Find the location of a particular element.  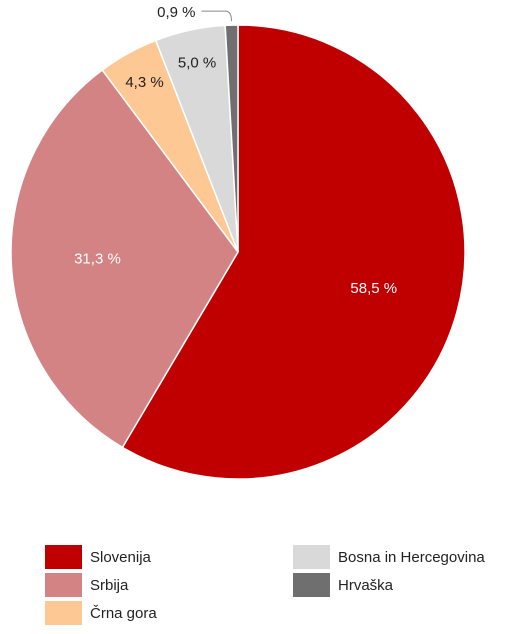

data-label: 58,5 % is located at coordinates (373, 288).